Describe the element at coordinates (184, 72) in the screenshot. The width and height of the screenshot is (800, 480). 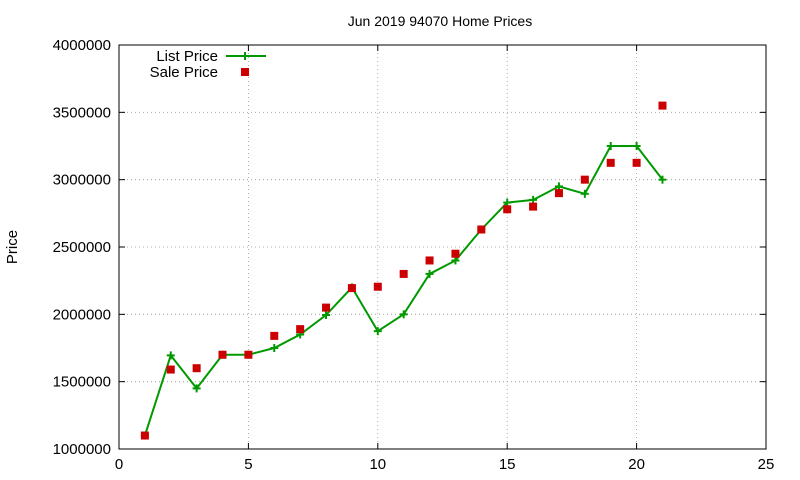
I see `legend-label: Sale Price` at that location.